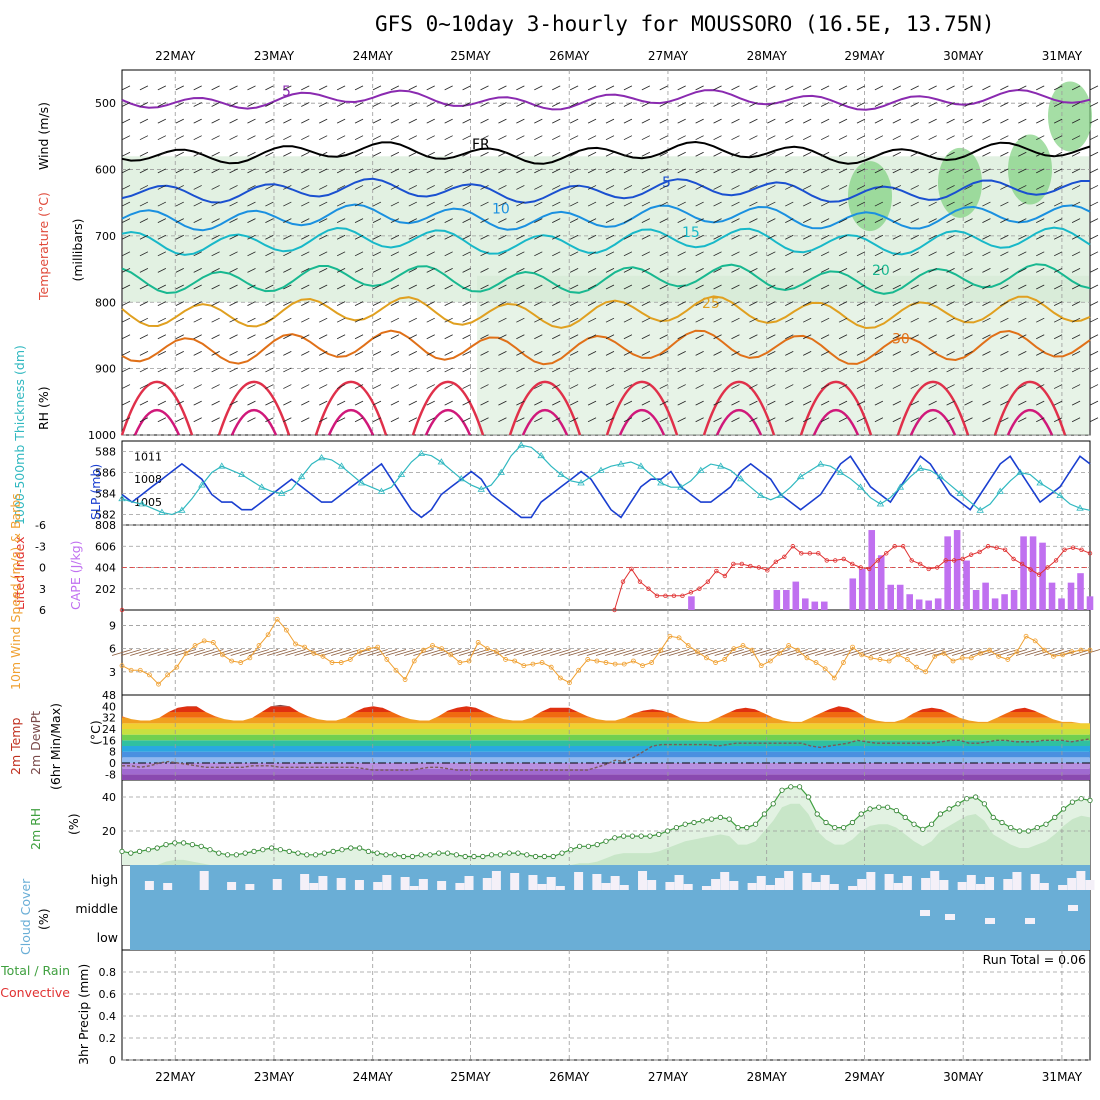 This screenshot has width=1100, height=1100. What do you see at coordinates (1034, 959) in the screenshot?
I see `run-total-label: Run Total = 0.06` at bounding box center [1034, 959].